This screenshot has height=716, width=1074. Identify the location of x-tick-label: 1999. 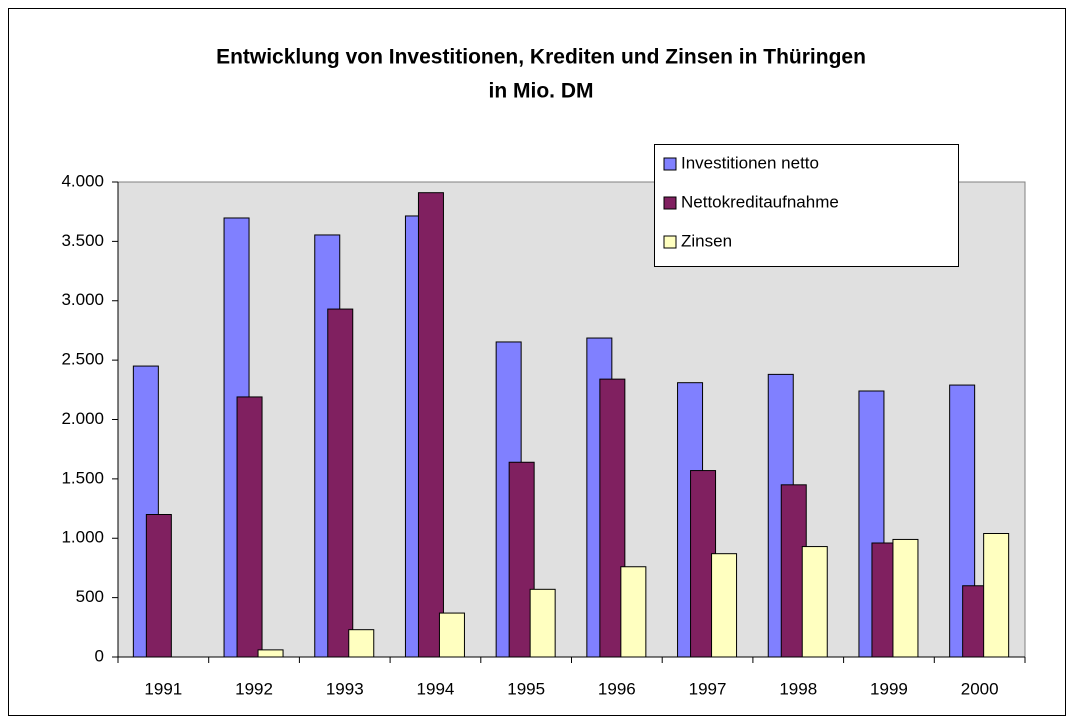
(889, 688).